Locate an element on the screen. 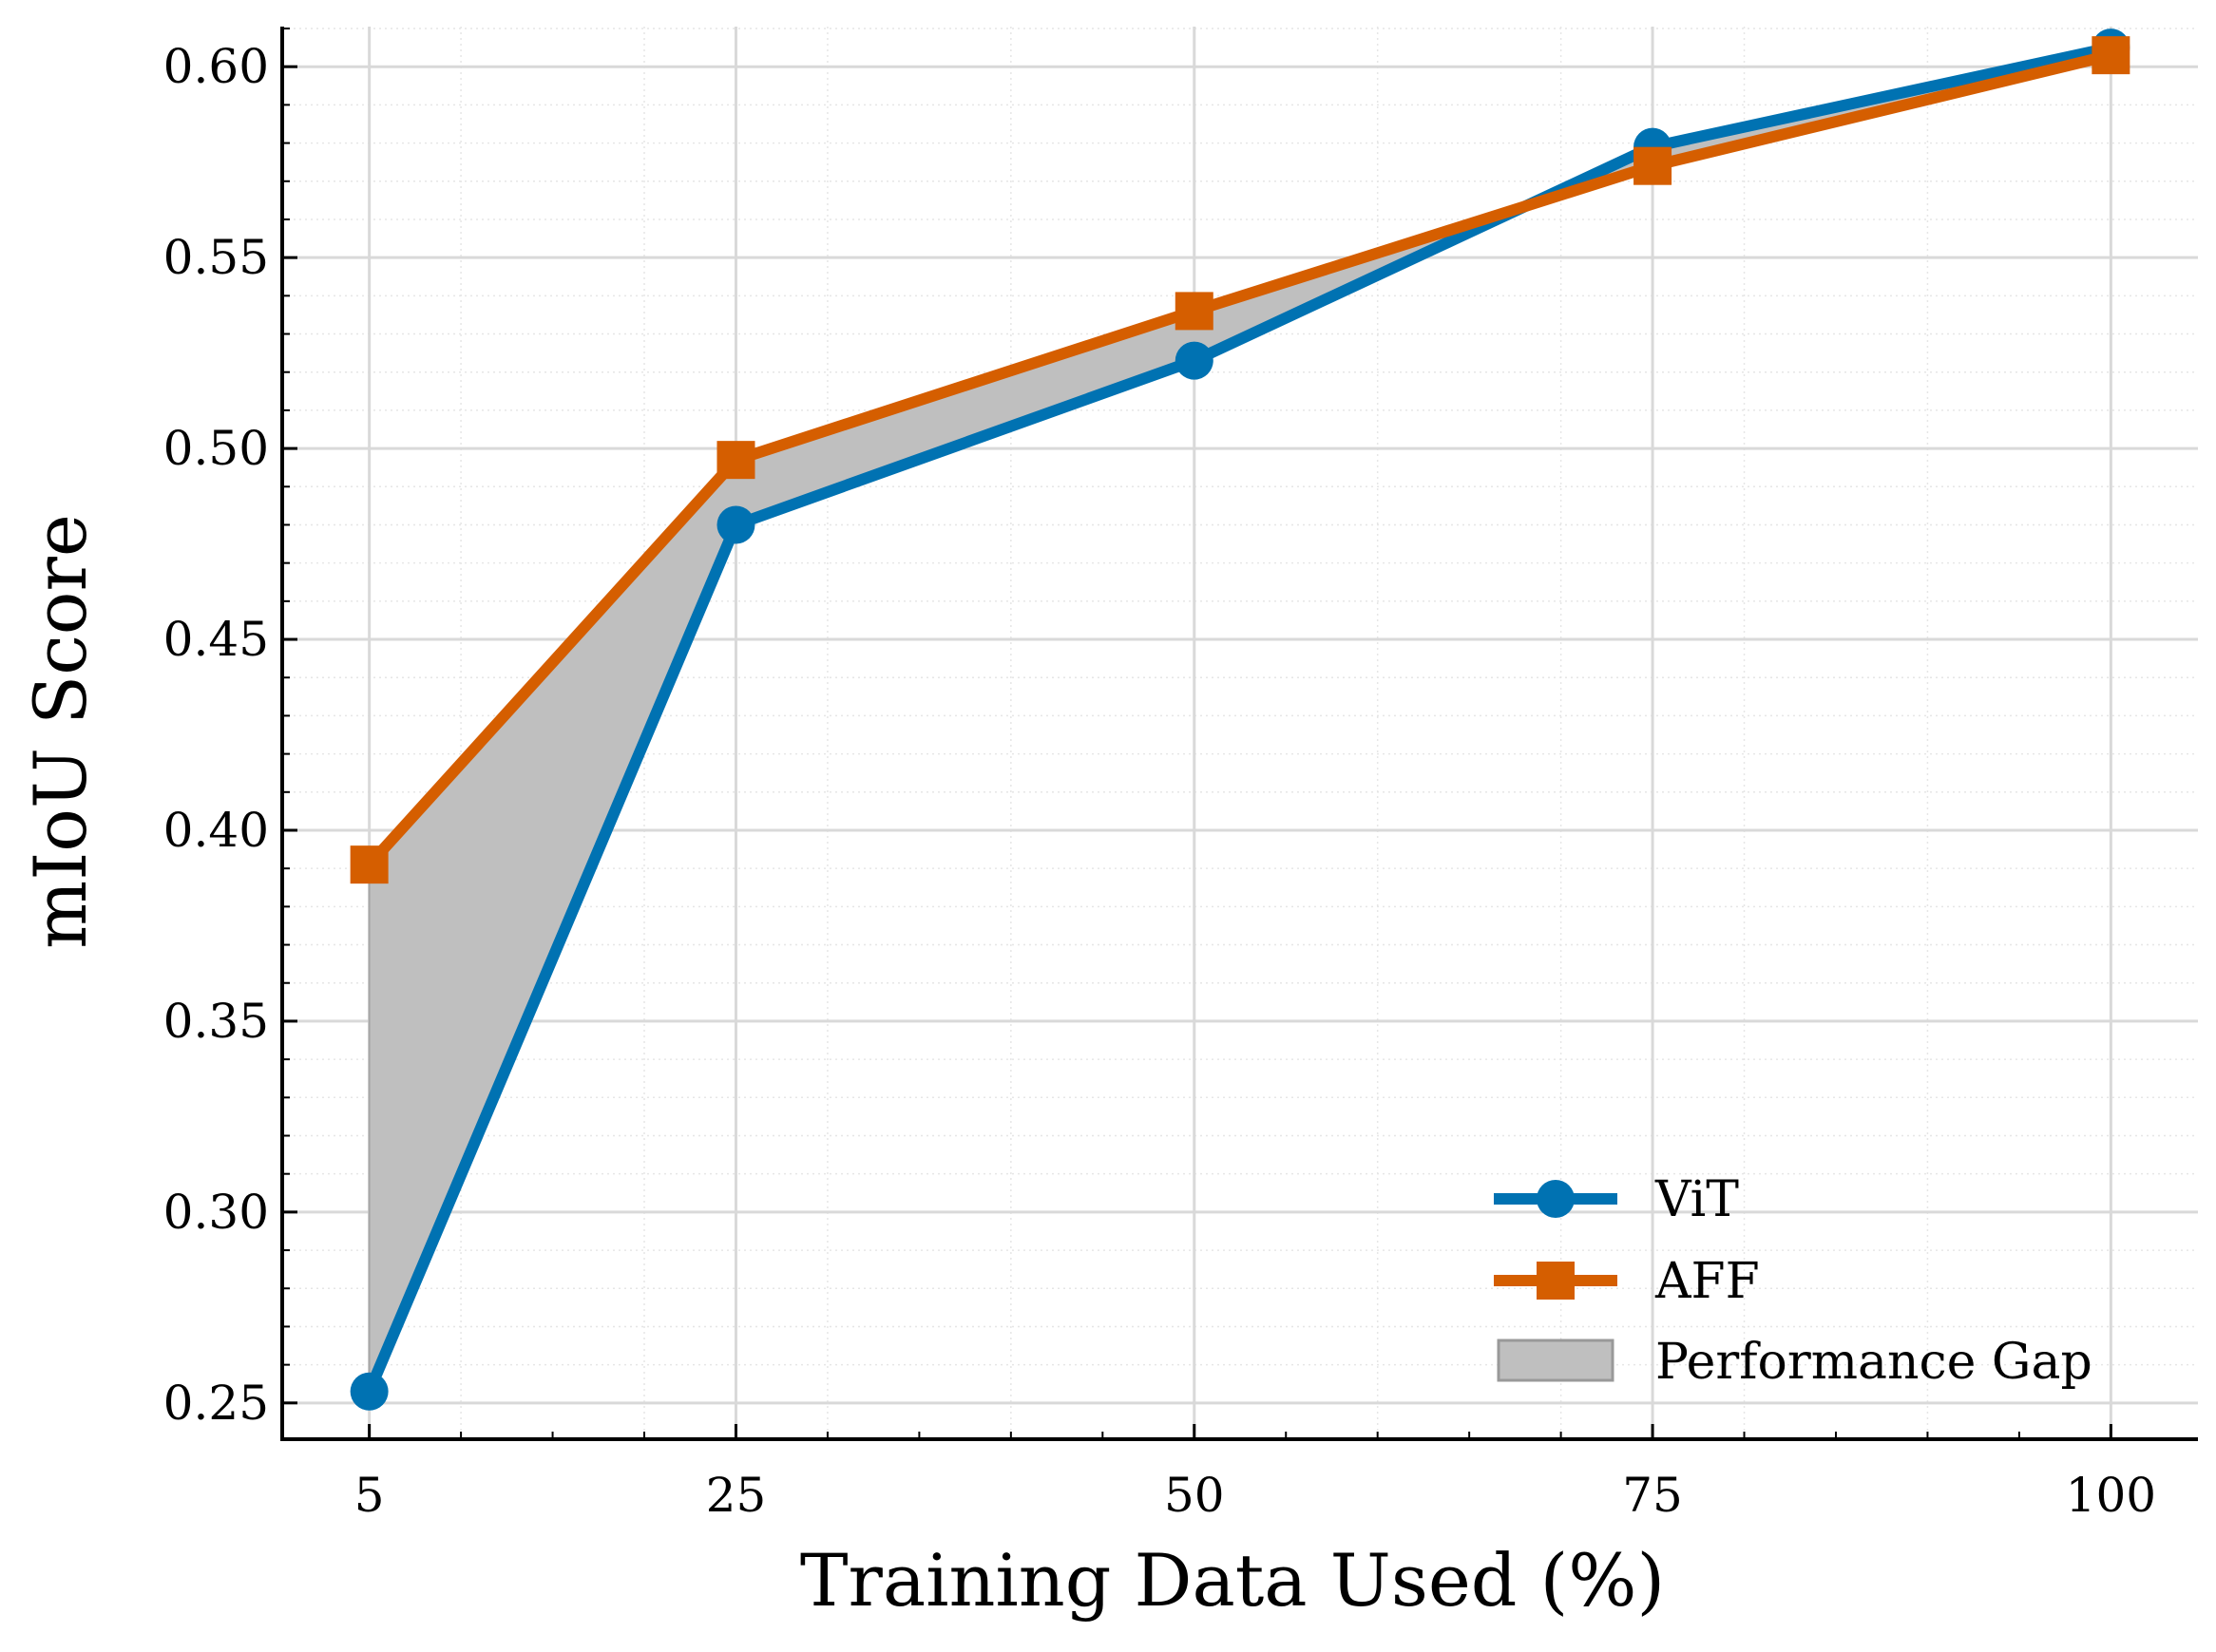 The height and width of the screenshot is (1652, 2216). y-axis-title: mIoU Score is located at coordinates (61, 731).